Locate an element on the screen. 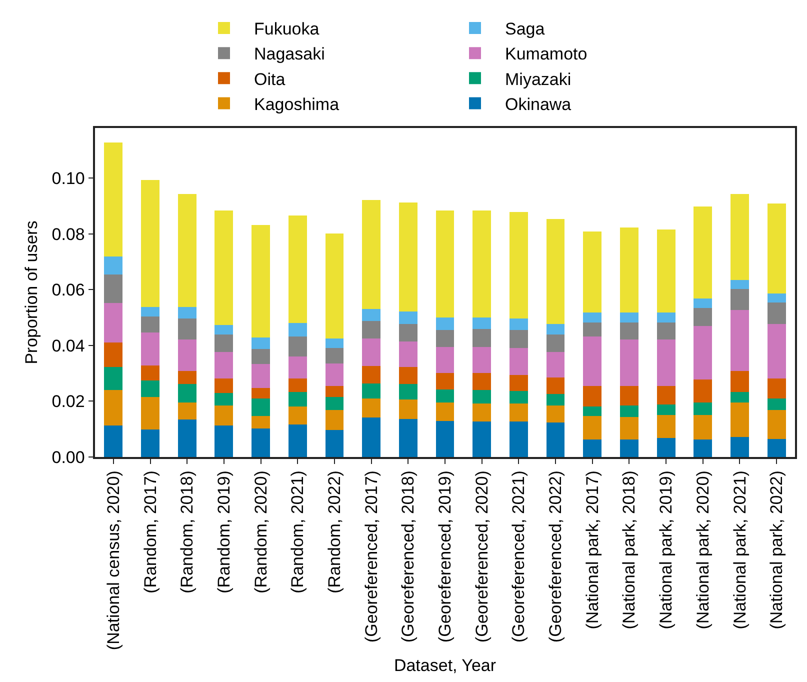 Image resolution: width=807 pixels, height=682 pixels. legend-label: Fukuoka is located at coordinates (287, 29).